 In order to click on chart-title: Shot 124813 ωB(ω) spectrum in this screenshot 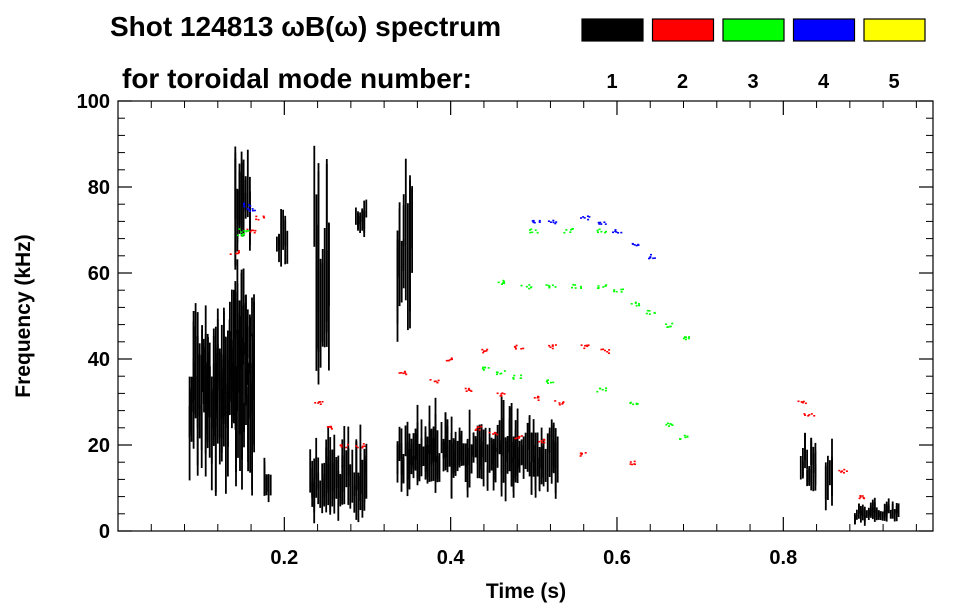, I will do `click(305, 26)`.